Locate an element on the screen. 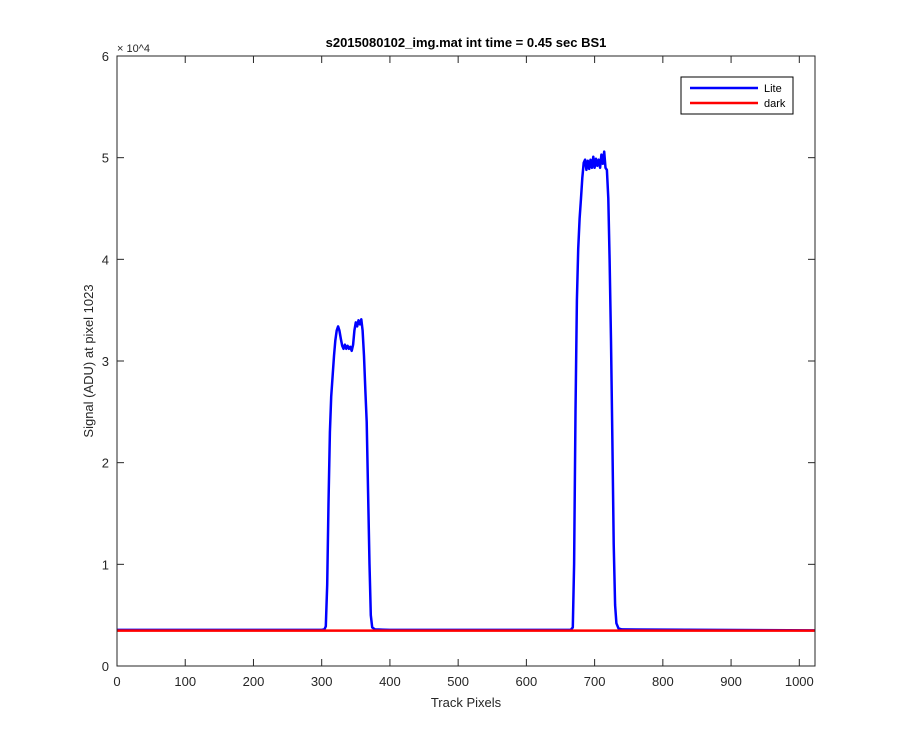 The image size is (900, 750). x-tick-label: 1000 is located at coordinates (799, 681).